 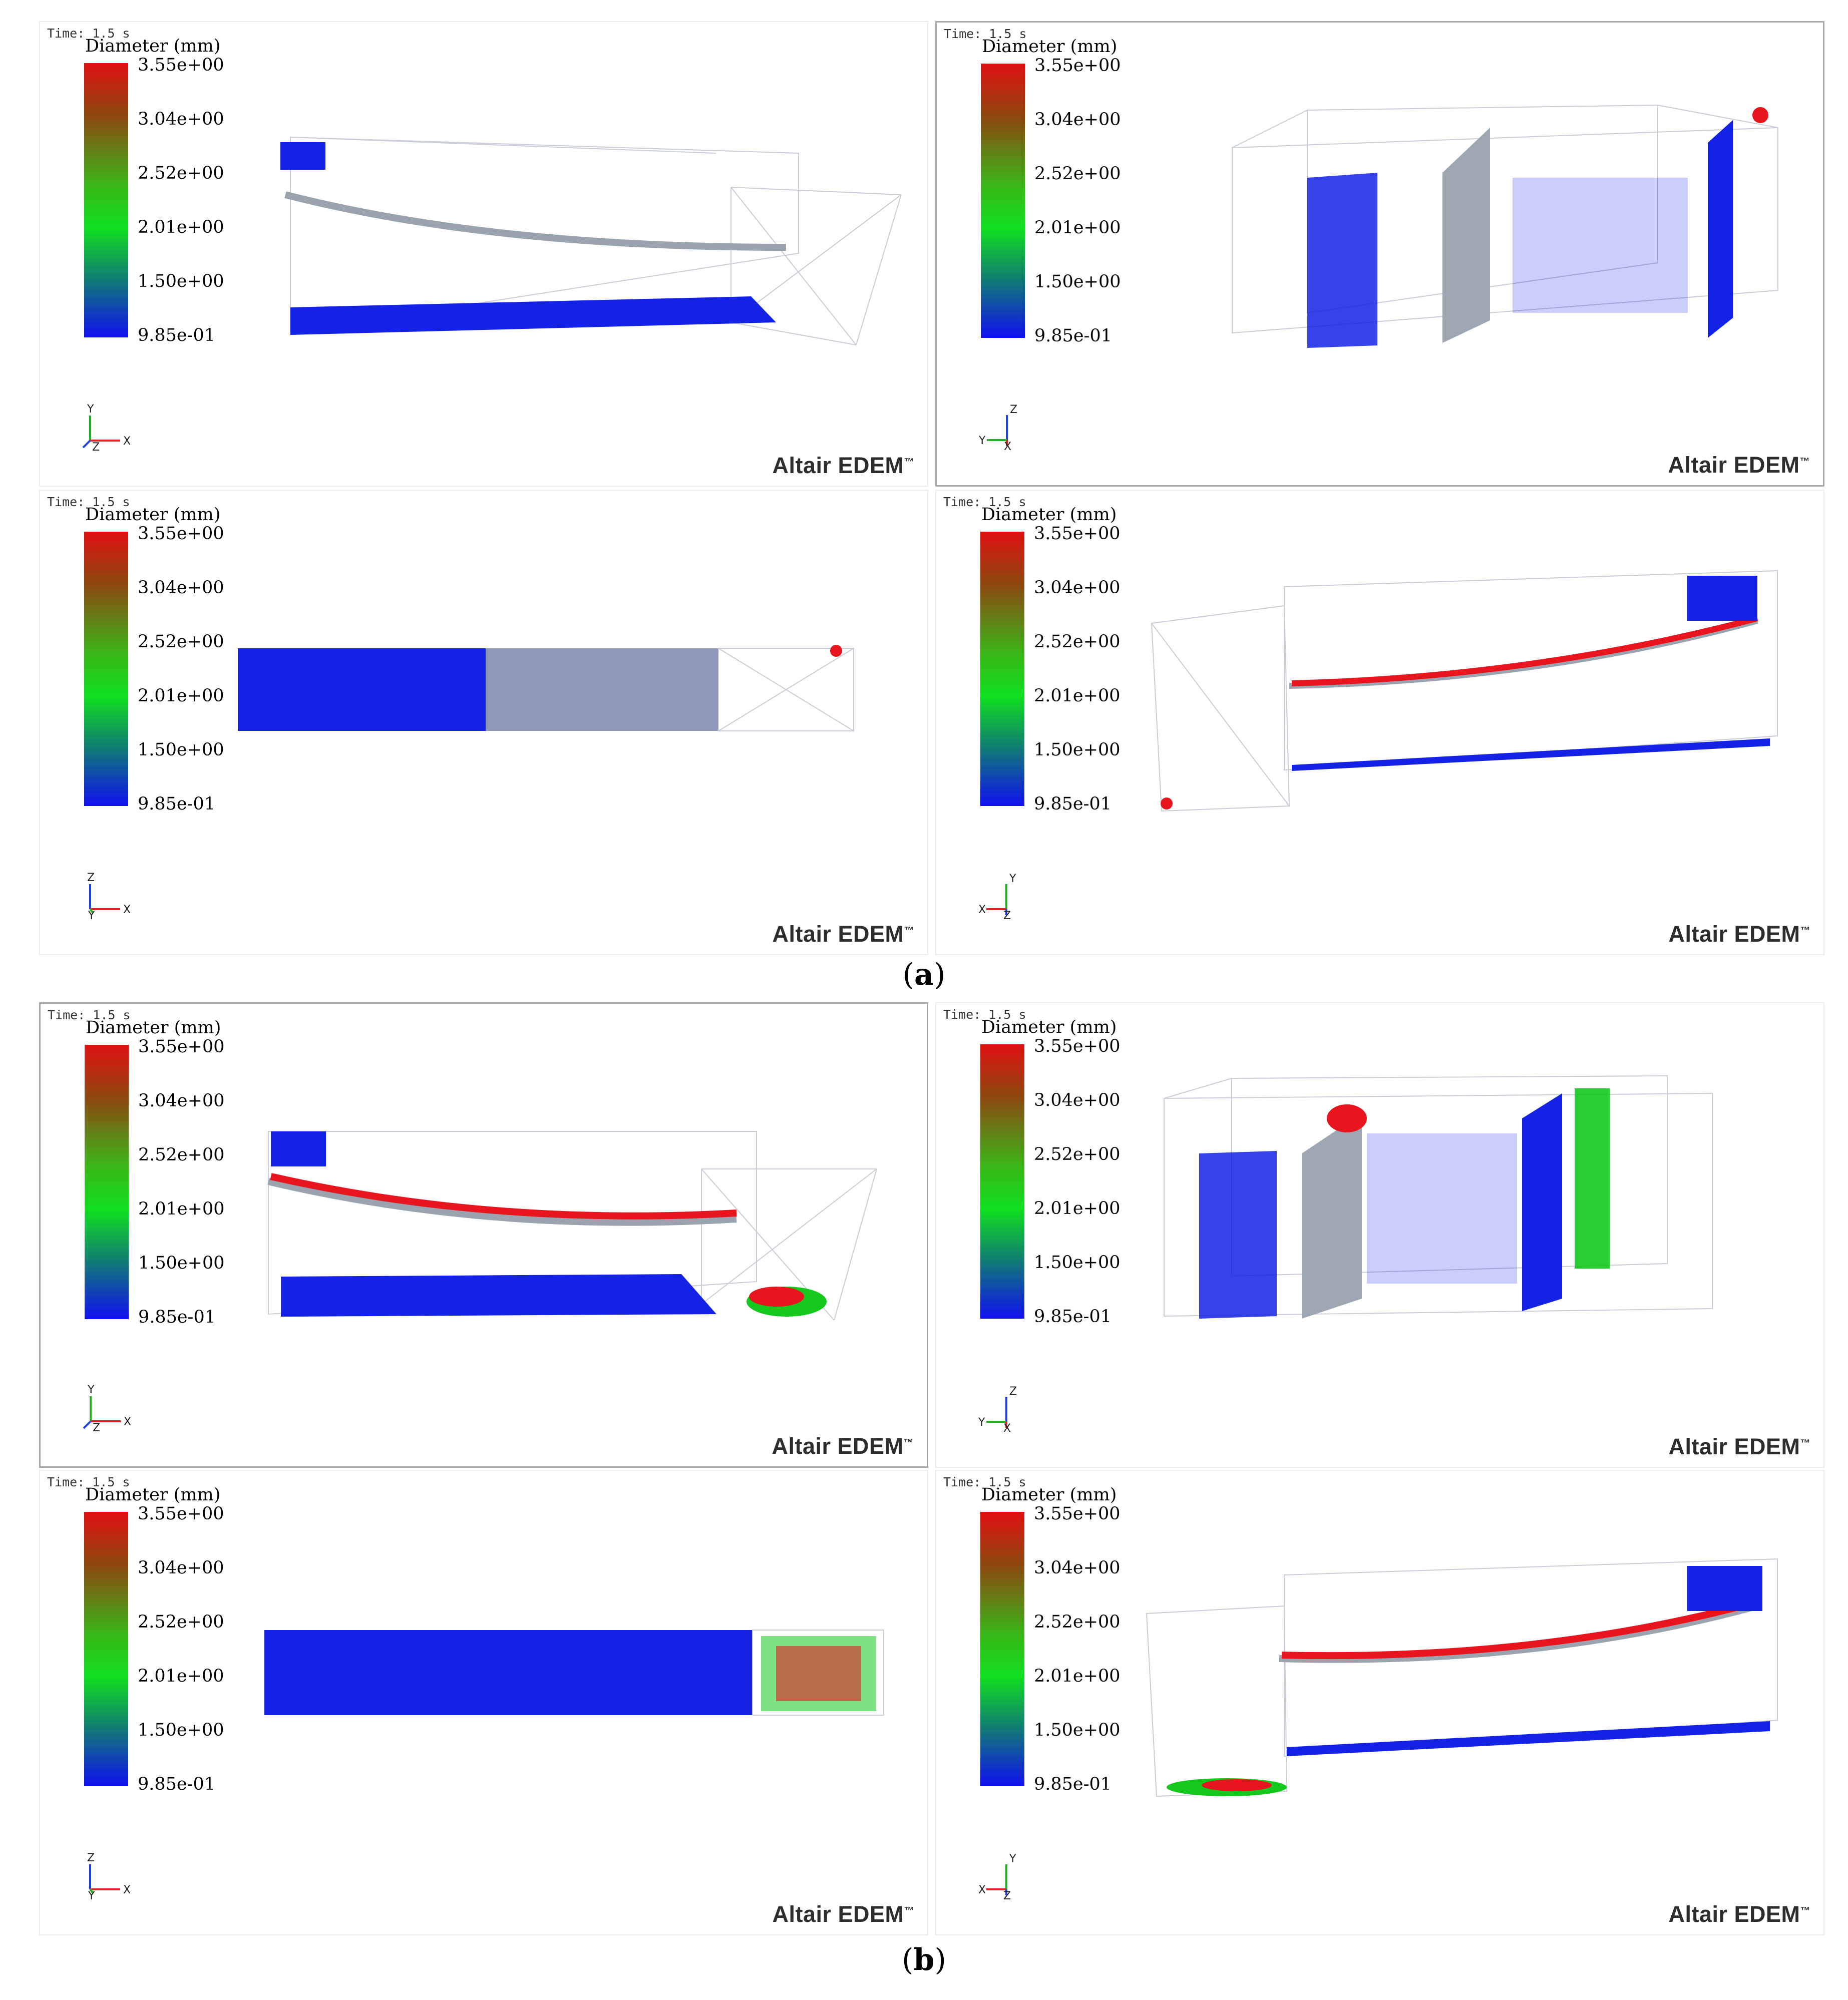 What do you see at coordinates (591, 241) in the screenshot?
I see `scene-a-front` at bounding box center [591, 241].